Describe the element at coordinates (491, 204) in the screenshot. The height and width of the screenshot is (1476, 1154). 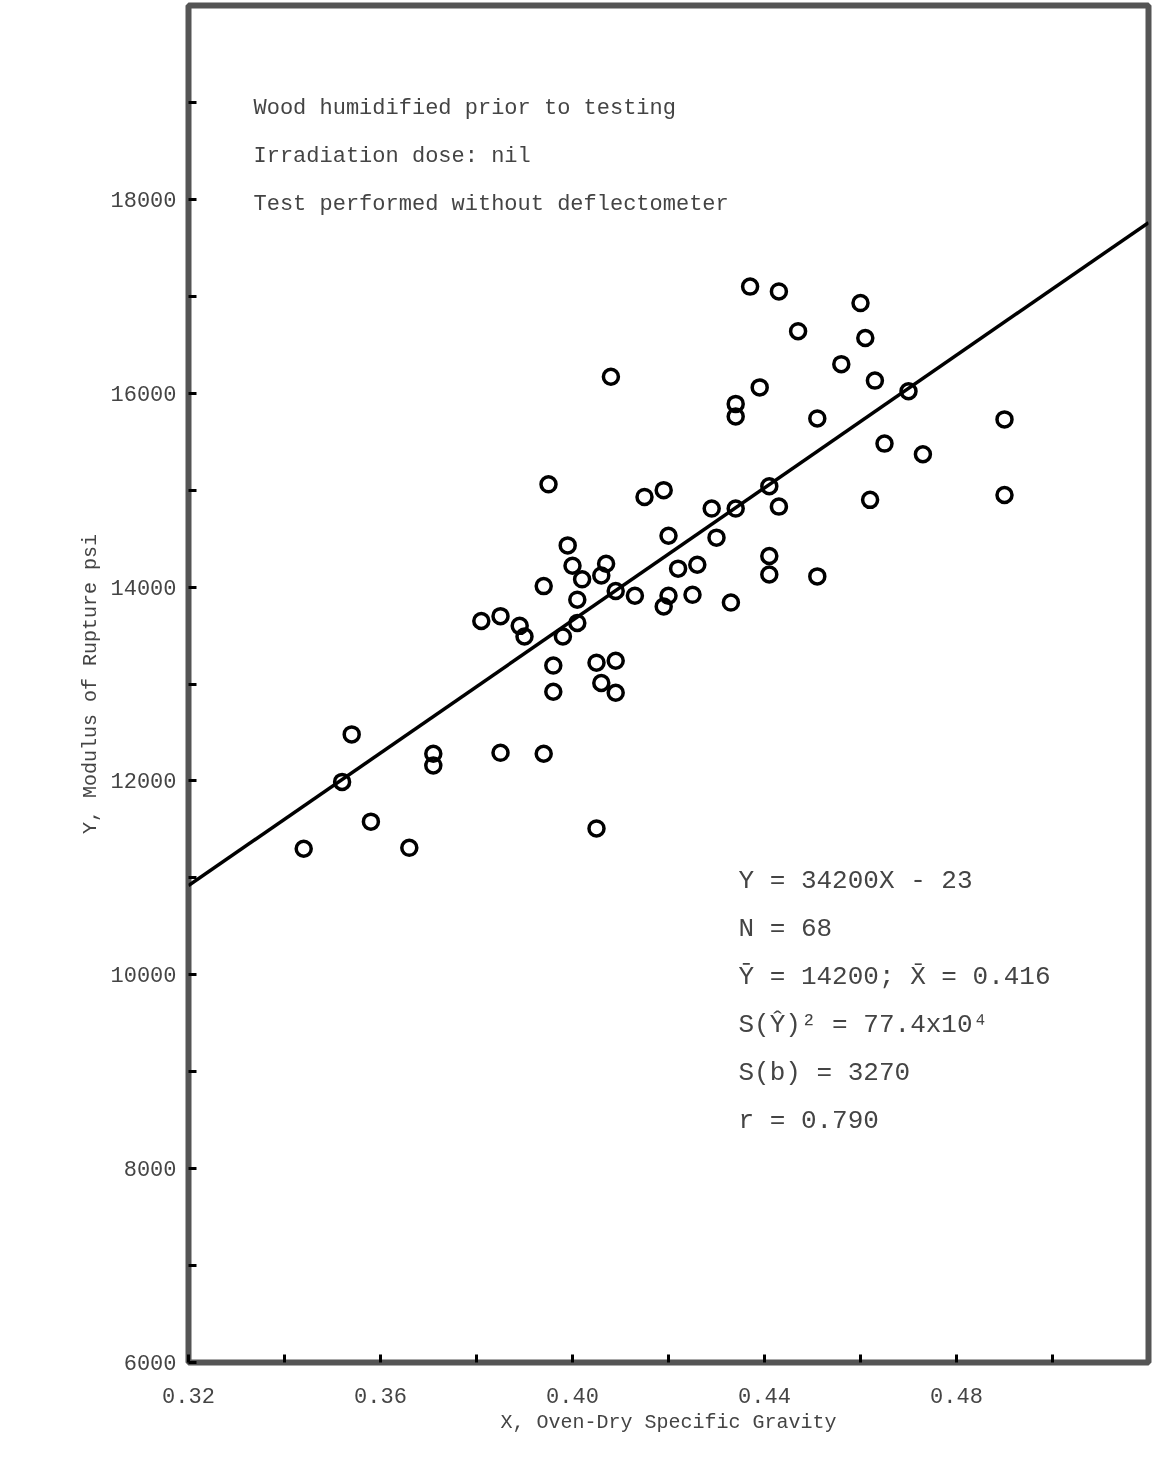
I see `annotation: Test performed without deflectometer` at that location.